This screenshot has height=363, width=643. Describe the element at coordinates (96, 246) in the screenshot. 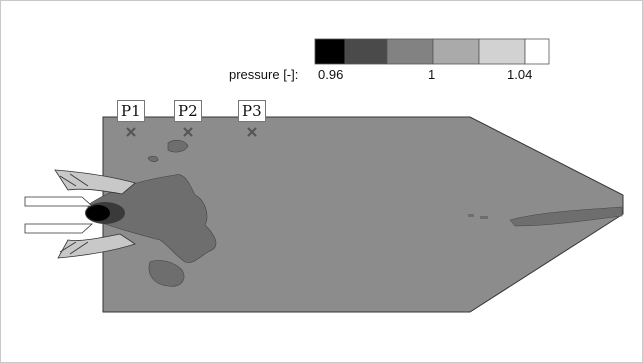

I see `swirler-lower` at that location.